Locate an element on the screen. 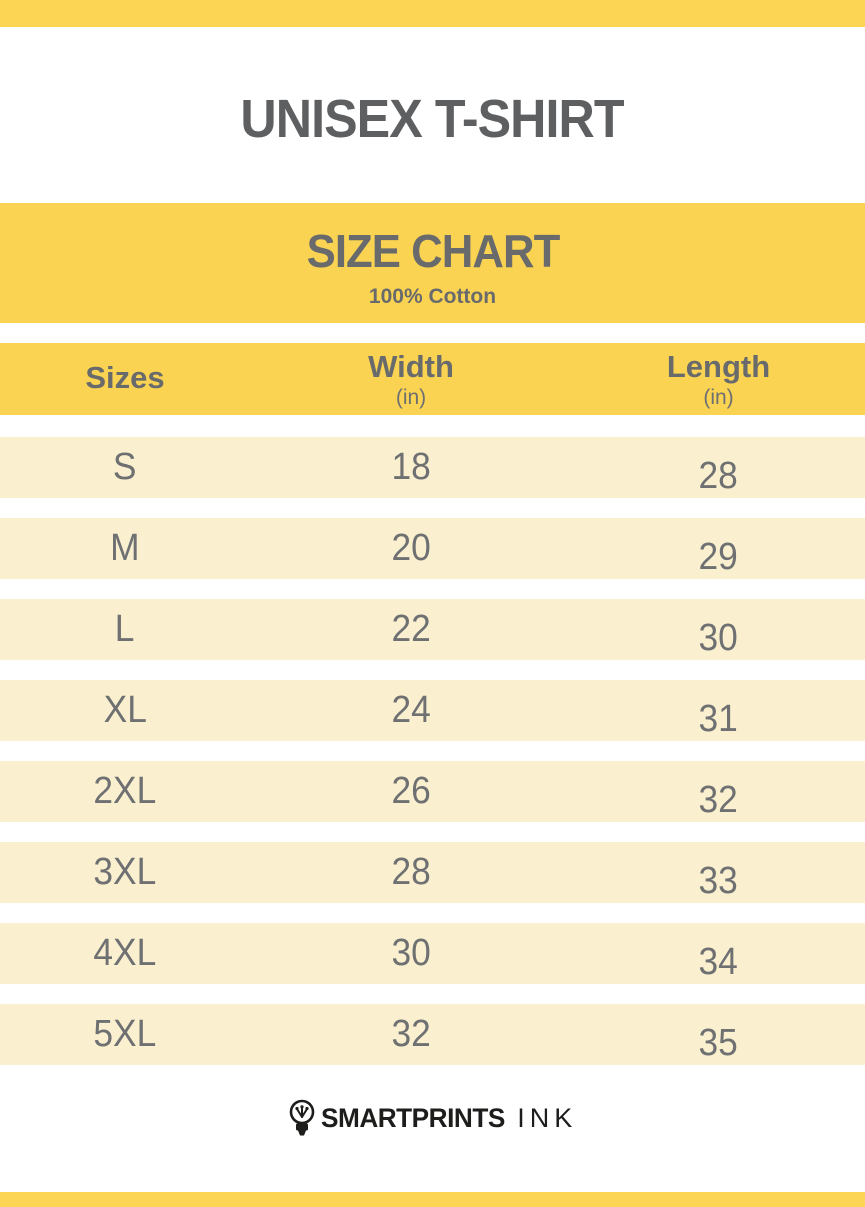 This screenshot has width=865, height=1207. width-cell: 20 is located at coordinates (411, 548).